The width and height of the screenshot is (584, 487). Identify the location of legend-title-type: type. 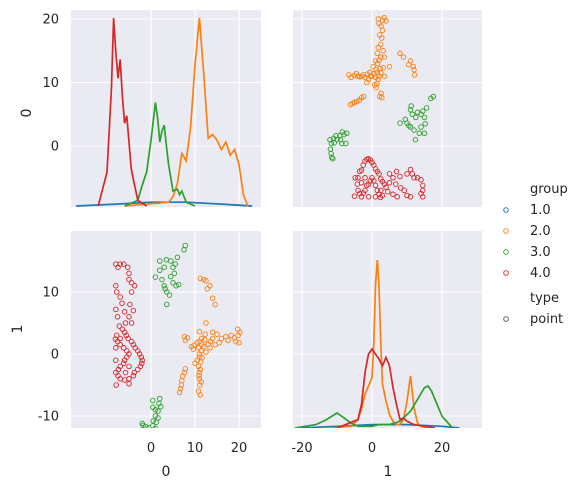
(544, 298).